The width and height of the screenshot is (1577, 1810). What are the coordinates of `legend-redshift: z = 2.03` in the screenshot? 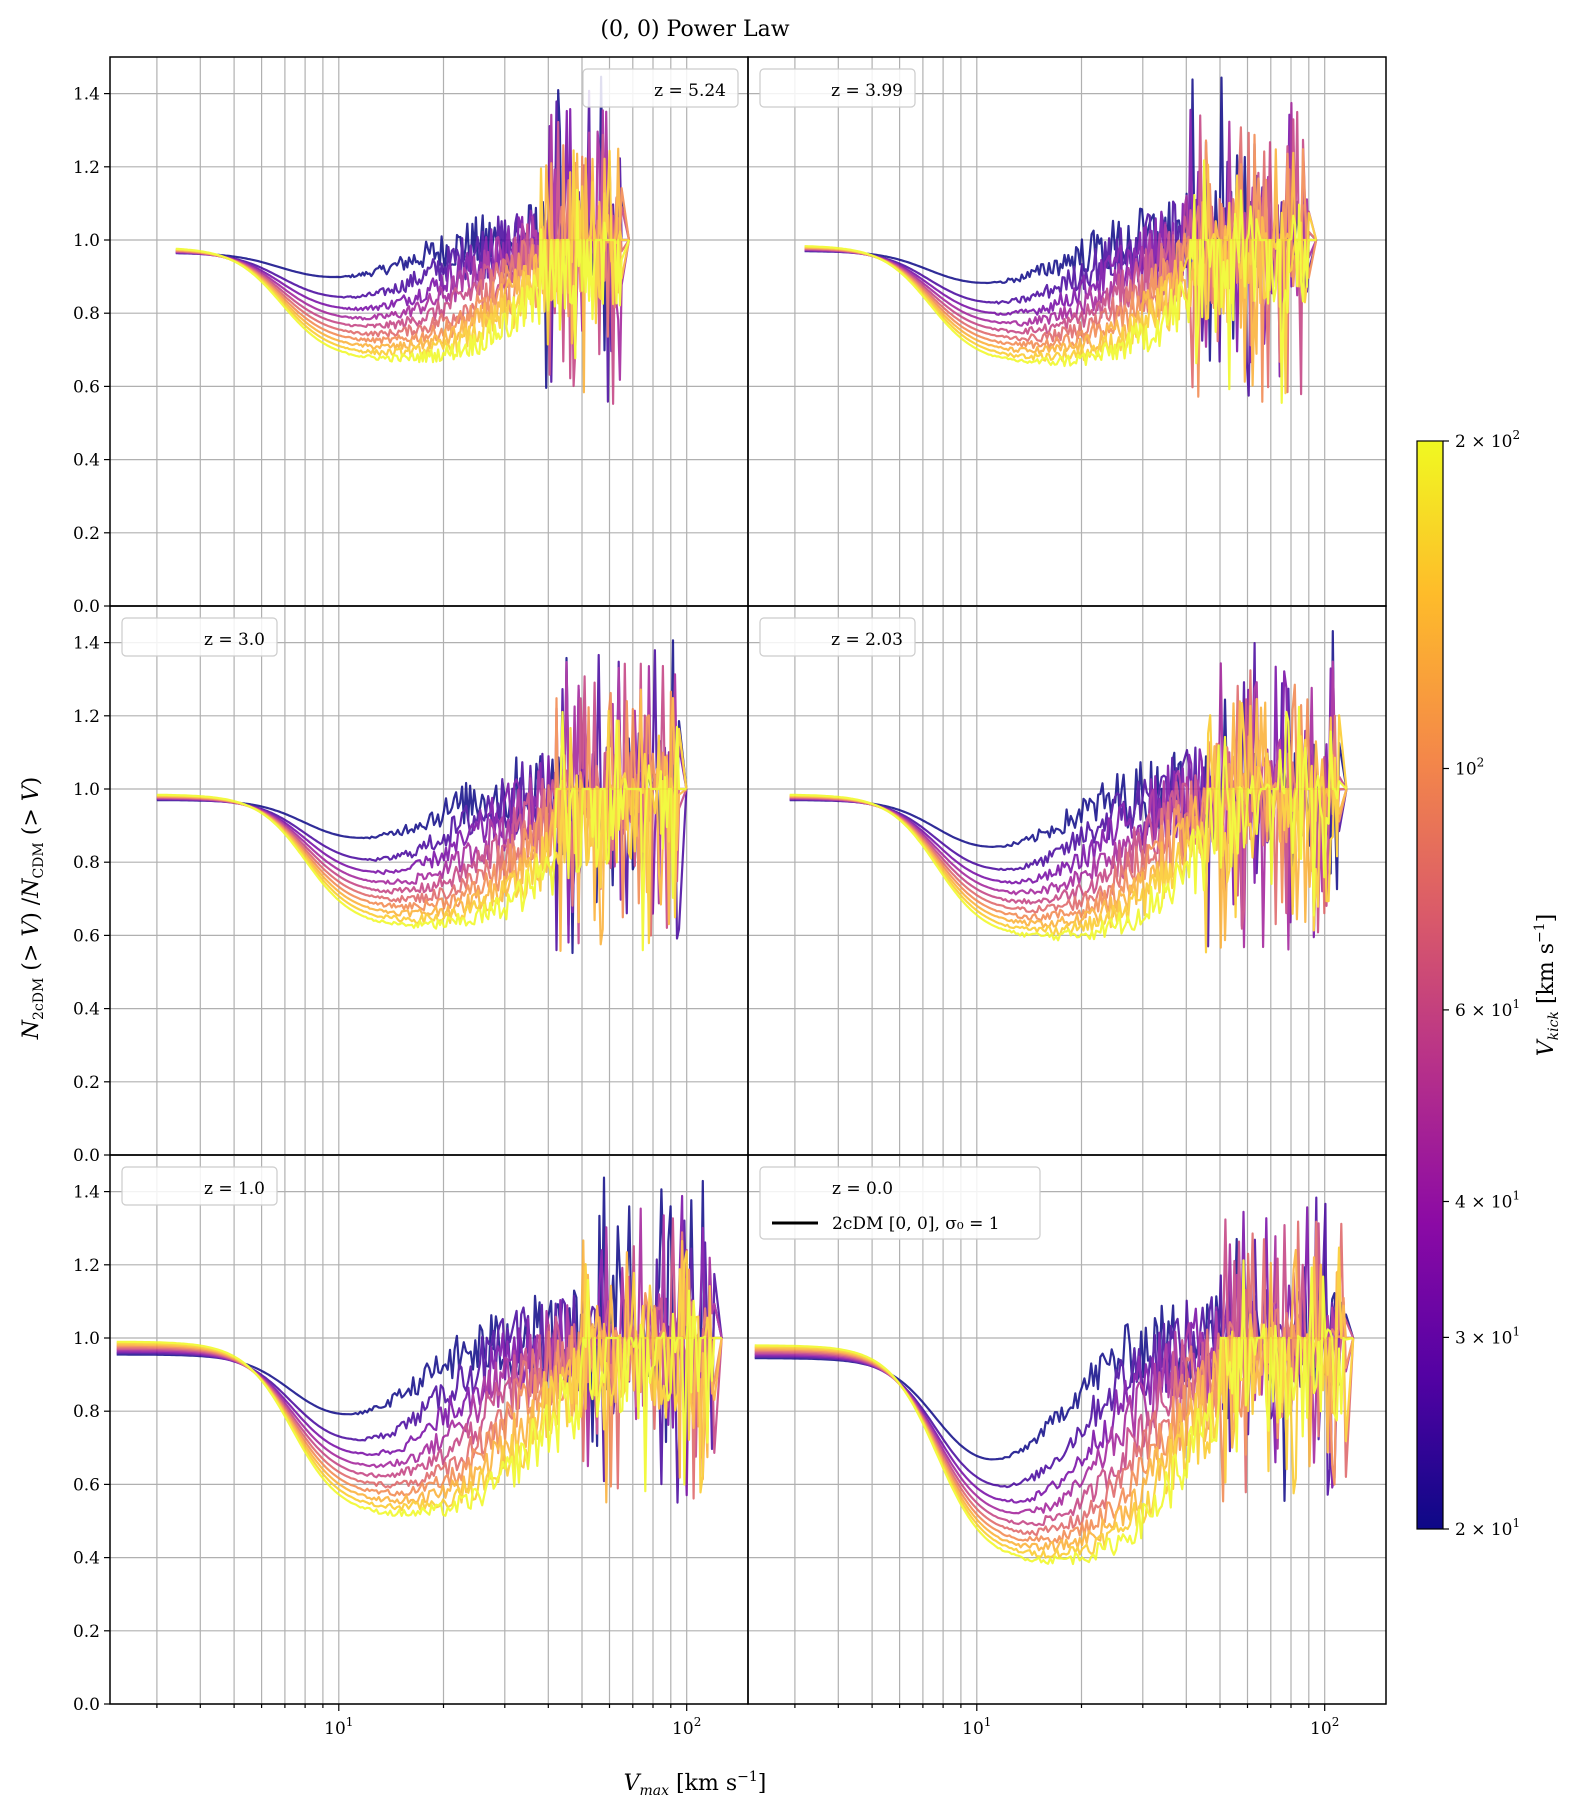 It's located at (867, 640).